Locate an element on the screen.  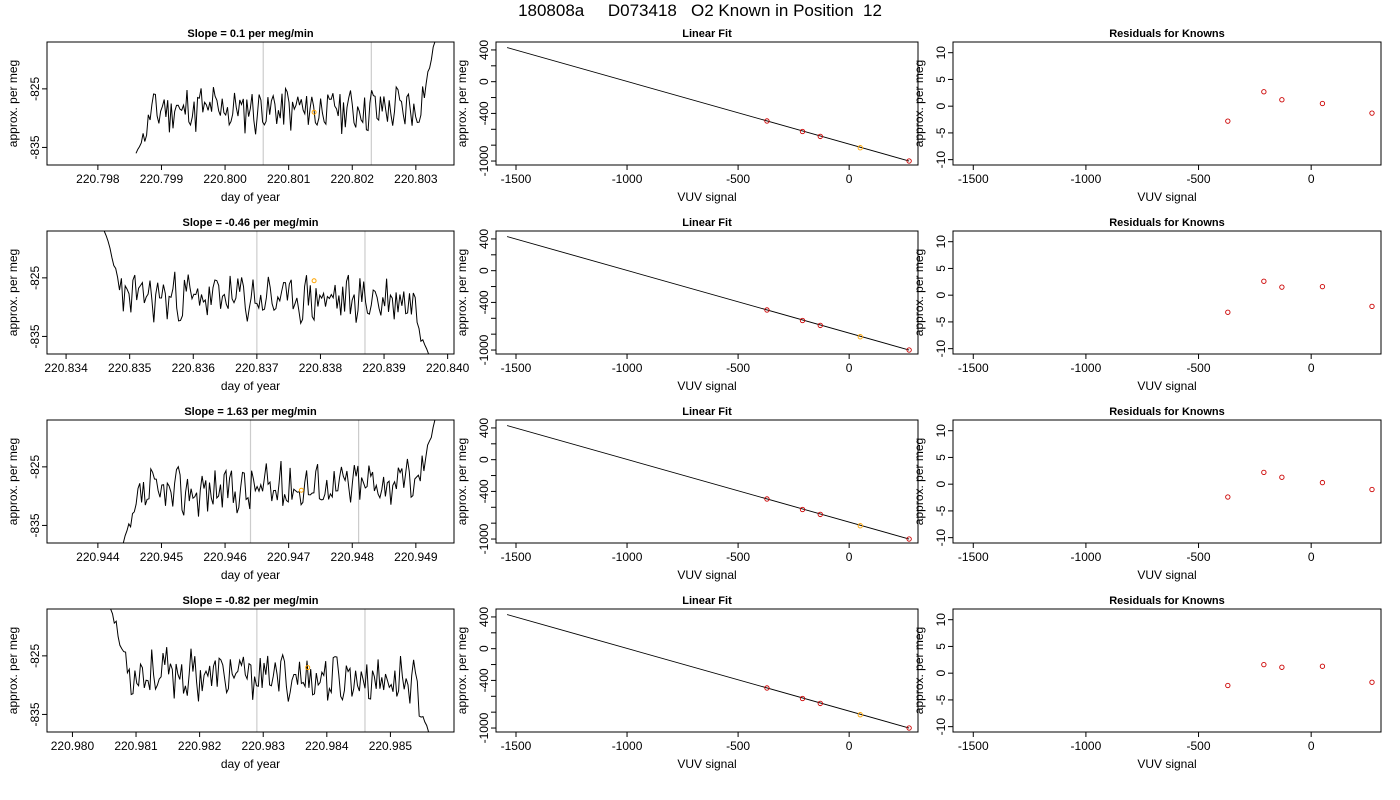
panel-title: Slope = -0.46 per meg/min is located at coordinates (250, 223).